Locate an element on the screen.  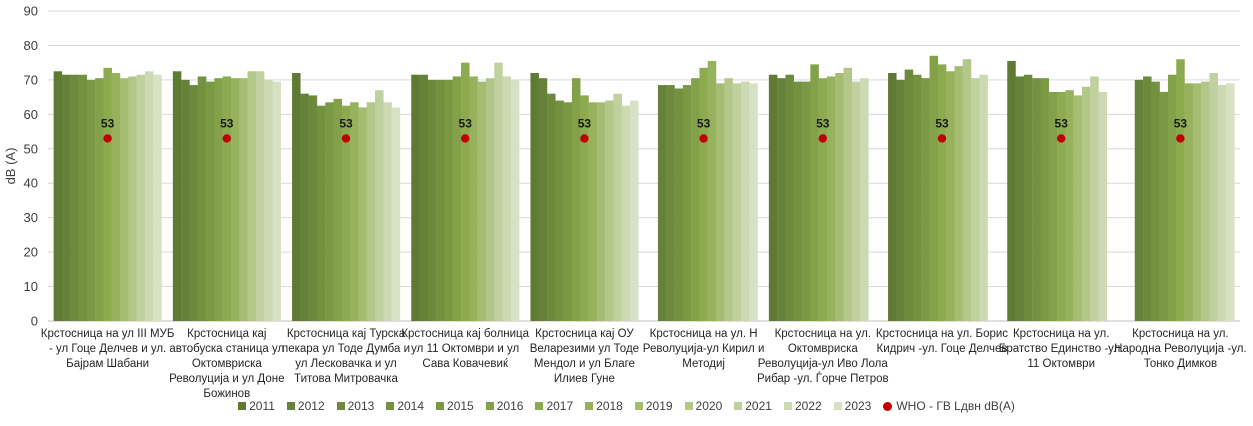
bar-2011 is located at coordinates (415, 197).